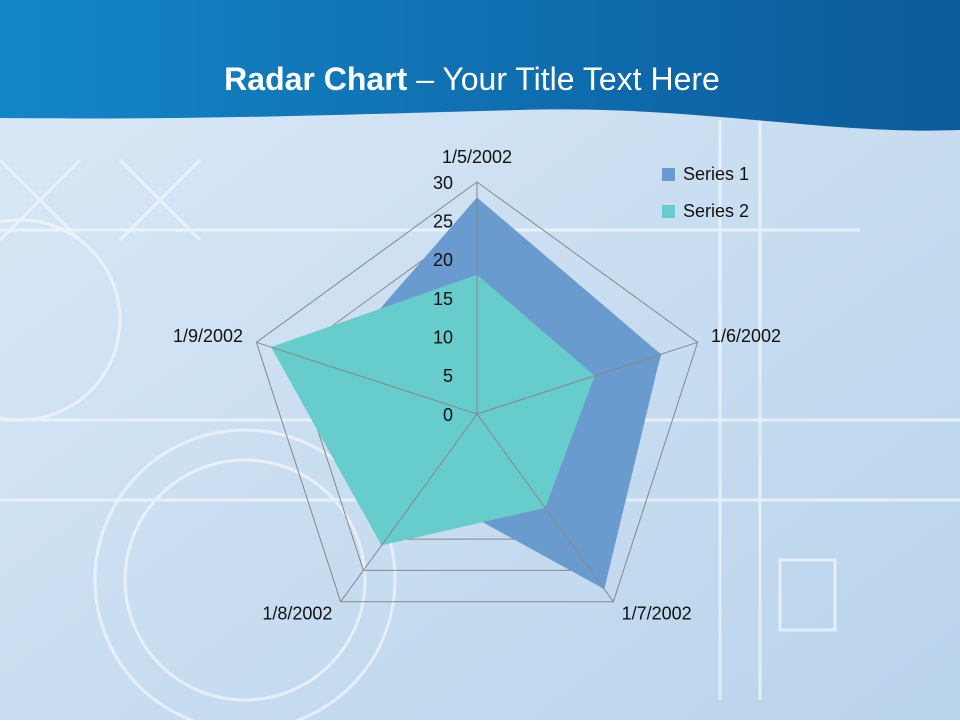 The image size is (960, 725). What do you see at coordinates (716, 174) in the screenshot?
I see `legend-label: Series 1` at bounding box center [716, 174].